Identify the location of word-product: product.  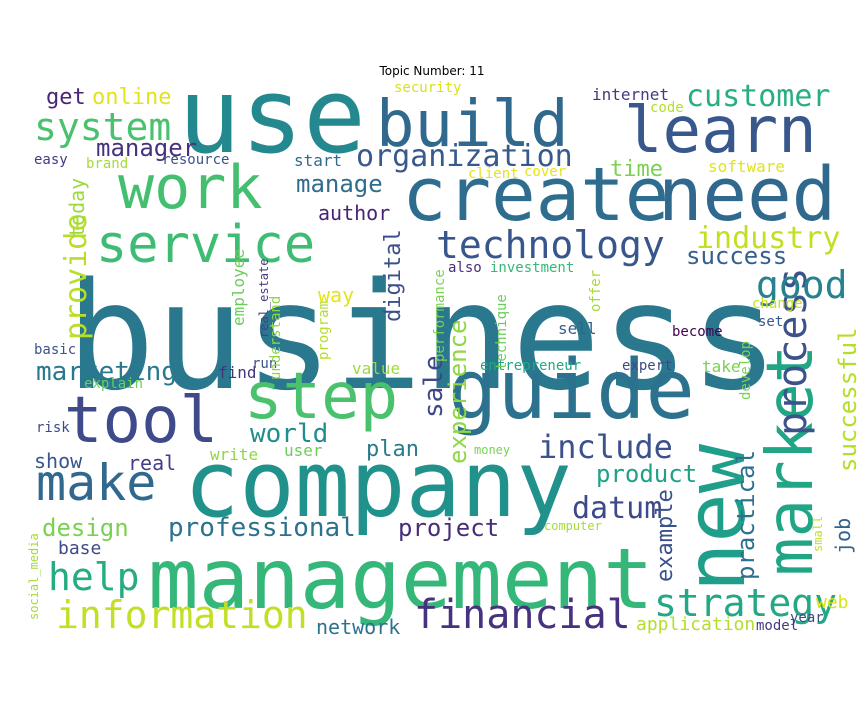
(646, 474).